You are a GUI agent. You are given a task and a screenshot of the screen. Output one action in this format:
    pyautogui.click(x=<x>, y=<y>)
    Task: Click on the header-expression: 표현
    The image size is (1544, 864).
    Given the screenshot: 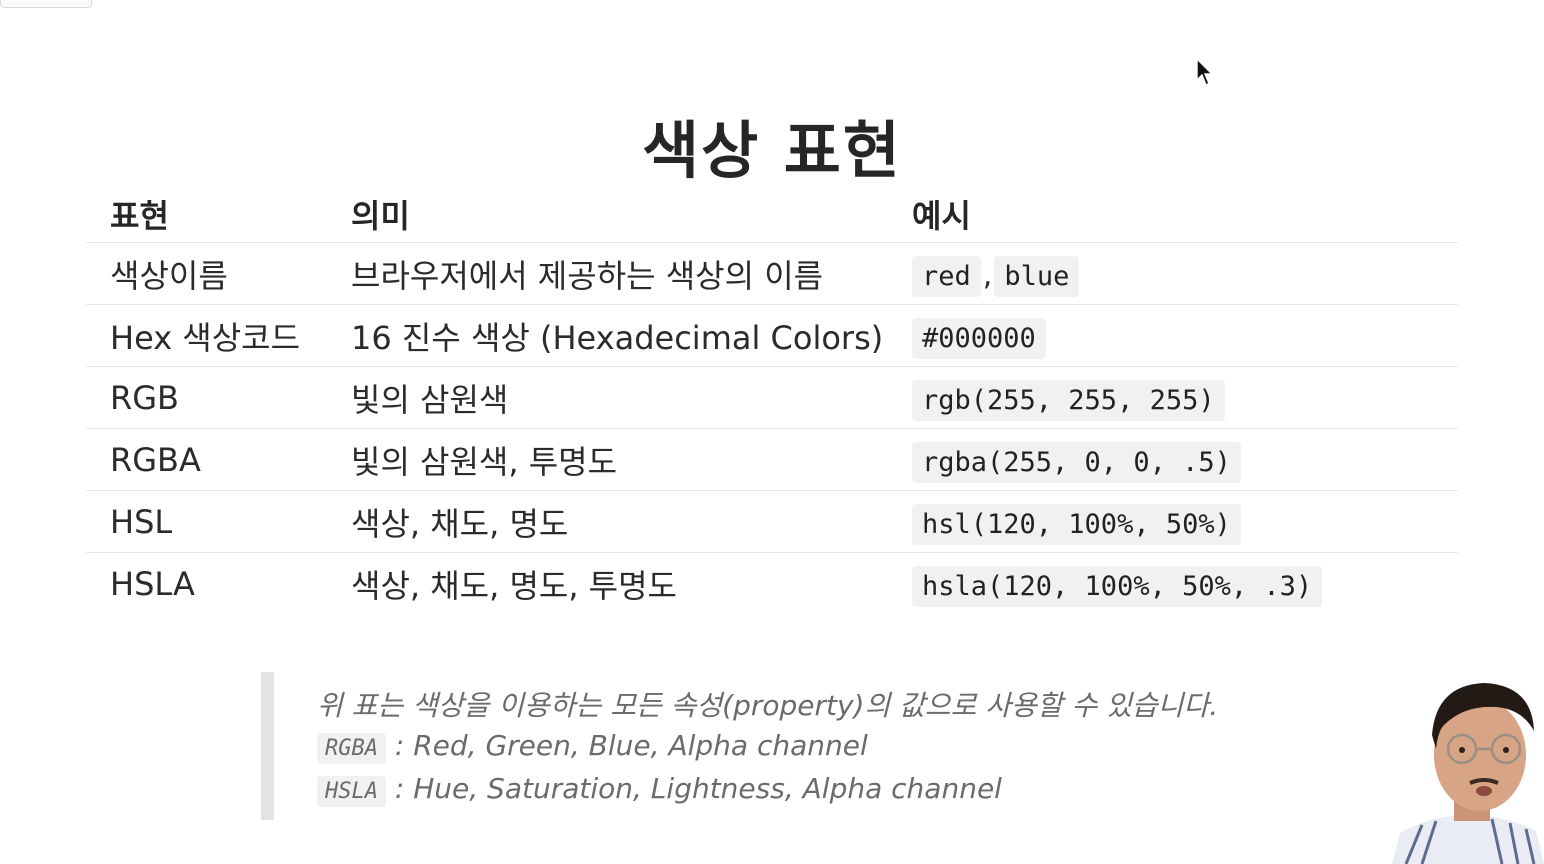 What is the action you would take?
    pyautogui.click(x=206, y=214)
    